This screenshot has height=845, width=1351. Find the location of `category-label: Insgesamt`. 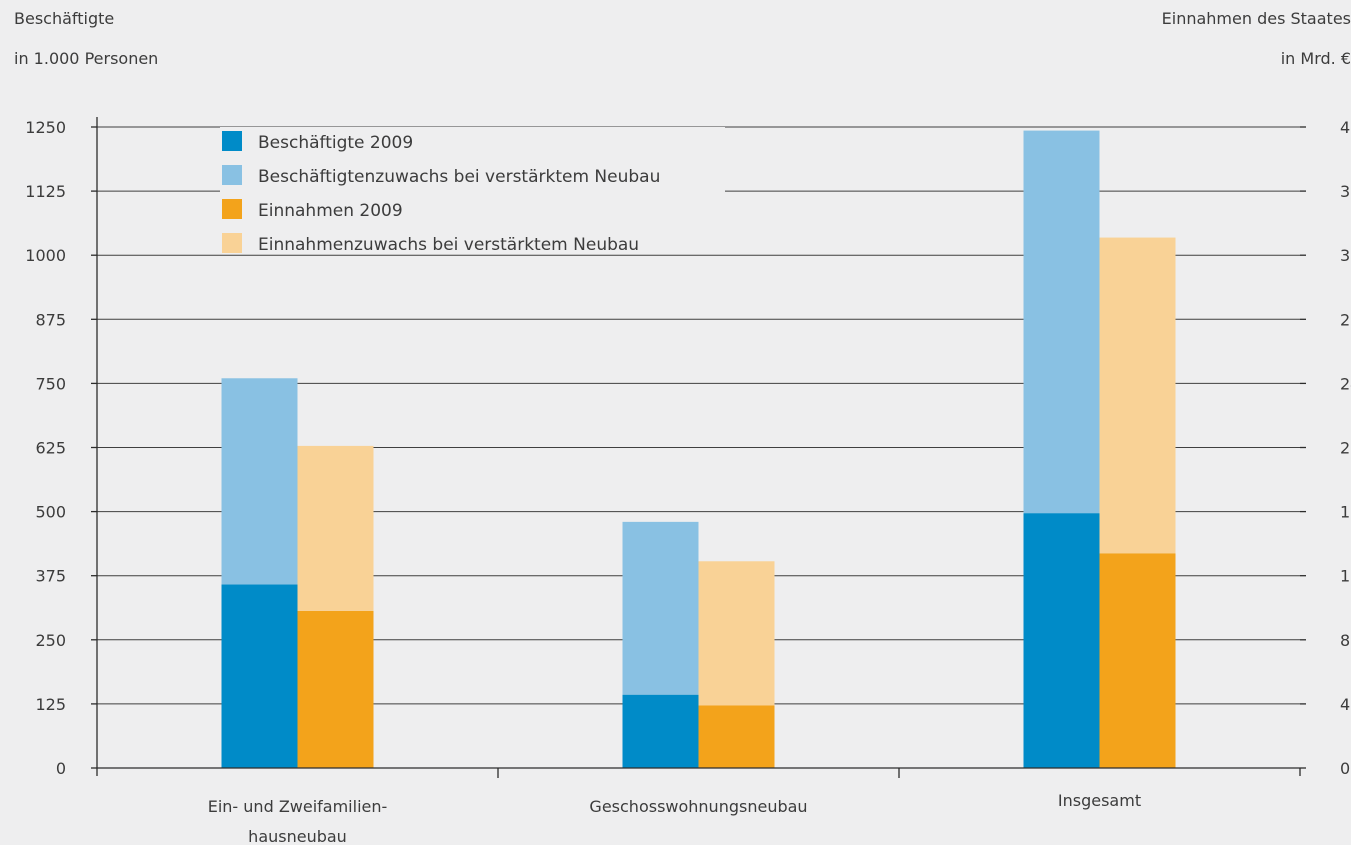

category-label: Insgesamt is located at coordinates (1099, 800).